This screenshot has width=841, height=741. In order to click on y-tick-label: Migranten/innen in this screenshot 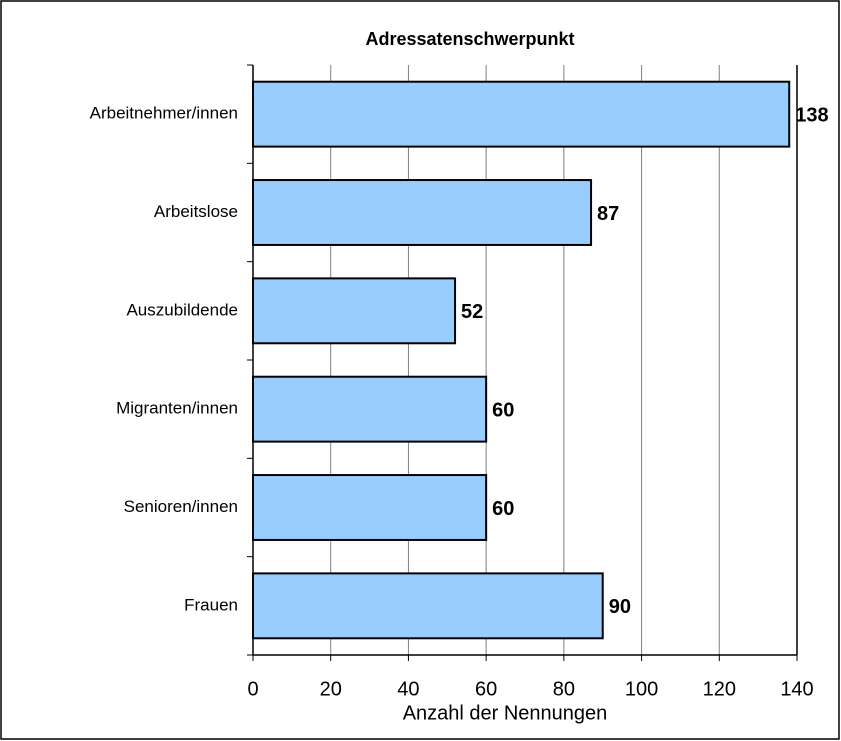, I will do `click(177, 408)`.